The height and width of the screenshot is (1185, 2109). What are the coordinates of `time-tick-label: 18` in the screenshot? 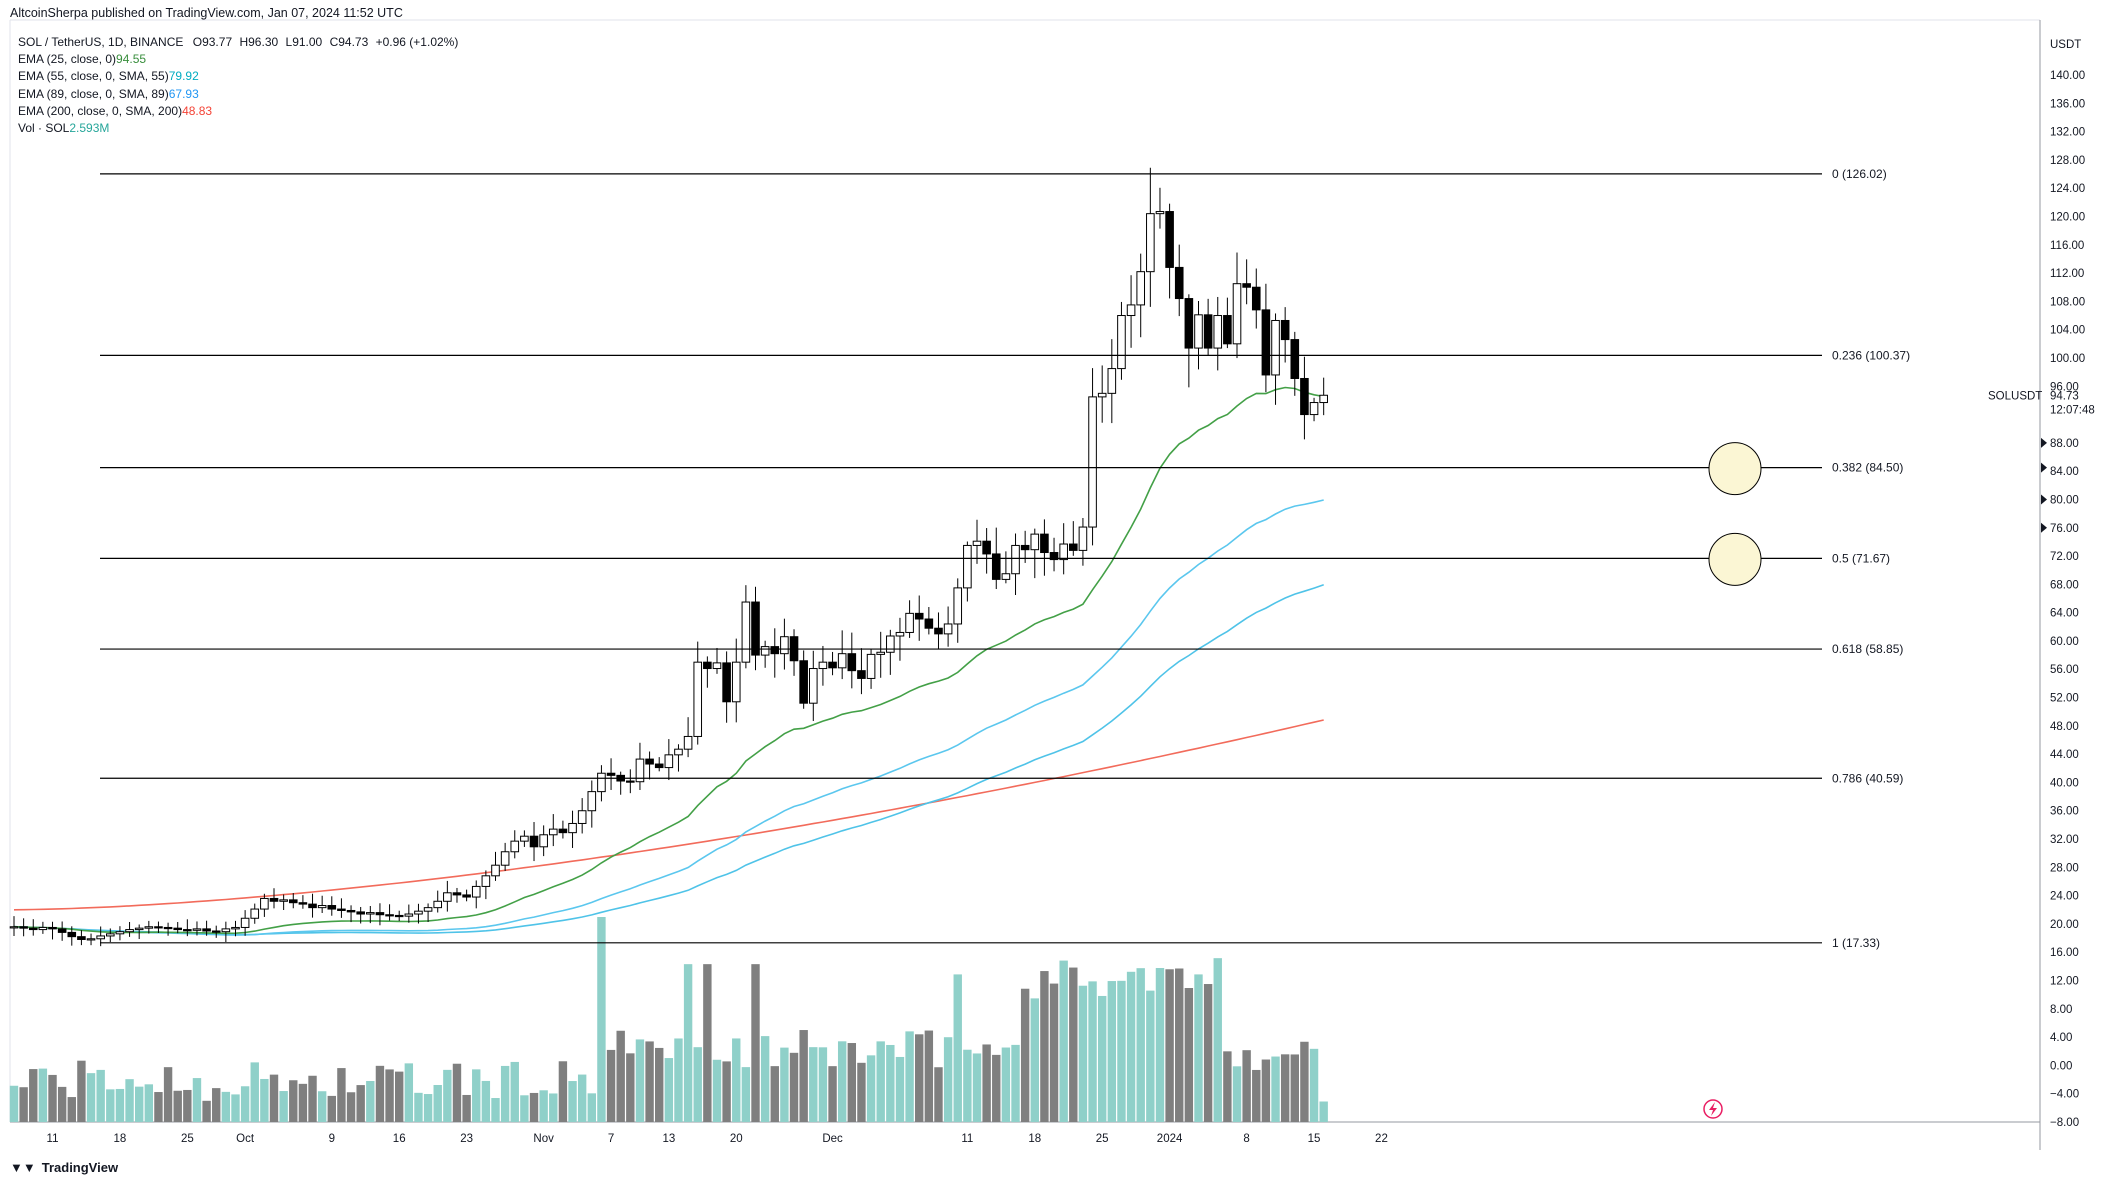 It's located at (1034, 1139).